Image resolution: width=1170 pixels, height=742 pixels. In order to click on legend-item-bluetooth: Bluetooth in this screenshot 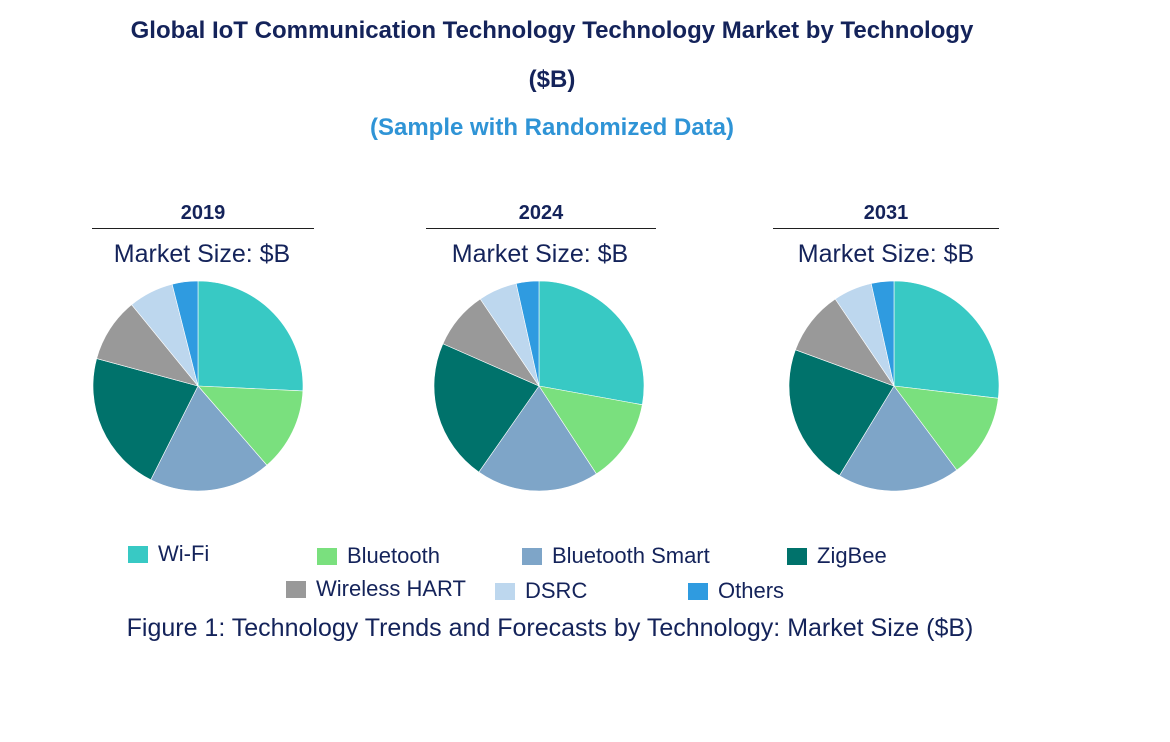, I will do `click(378, 556)`.